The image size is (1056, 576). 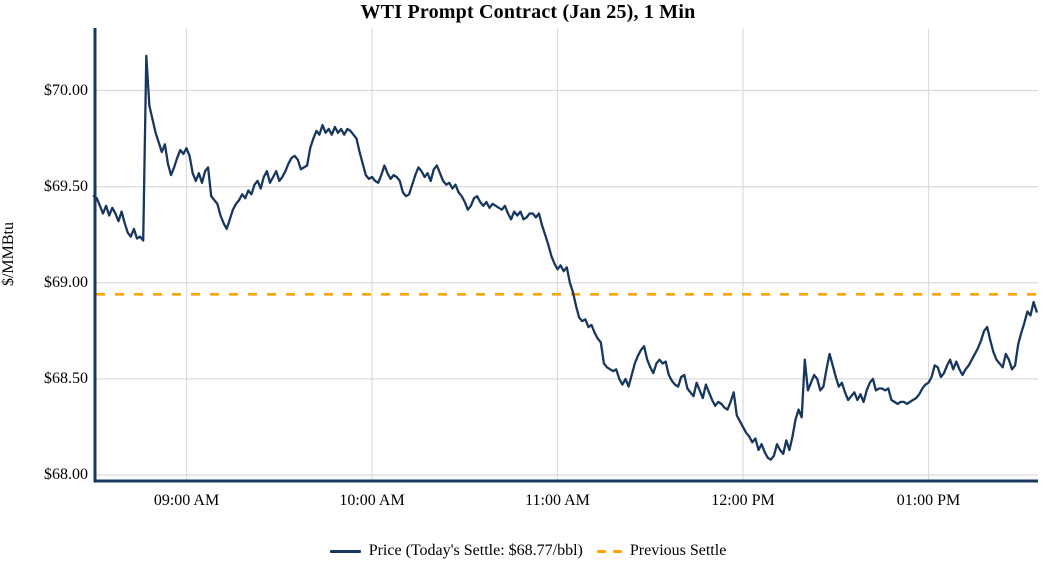 I want to click on x-tick-label: 09:00 AM, so click(x=186, y=500).